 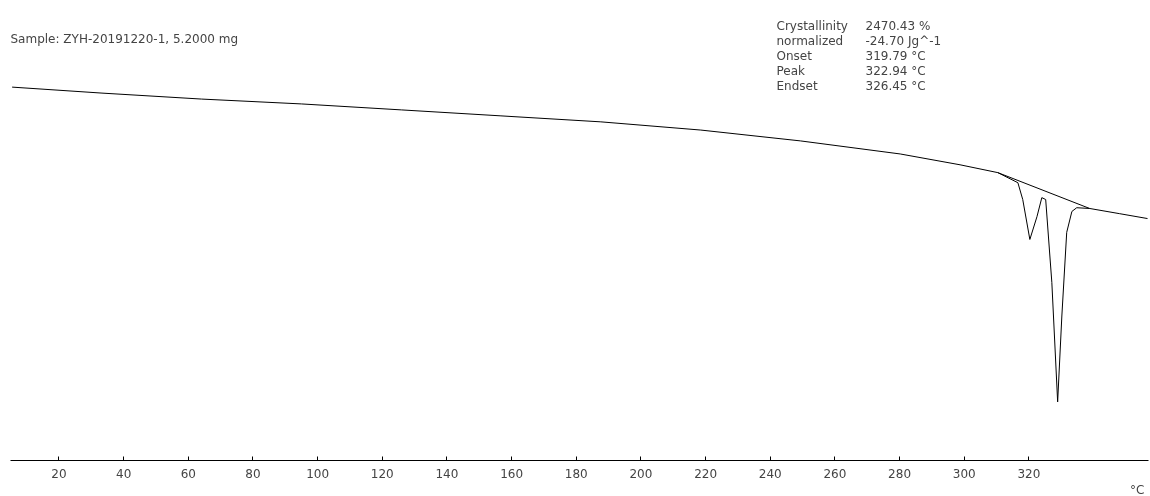 I want to click on x-tick-label: 80, so click(x=253, y=473).